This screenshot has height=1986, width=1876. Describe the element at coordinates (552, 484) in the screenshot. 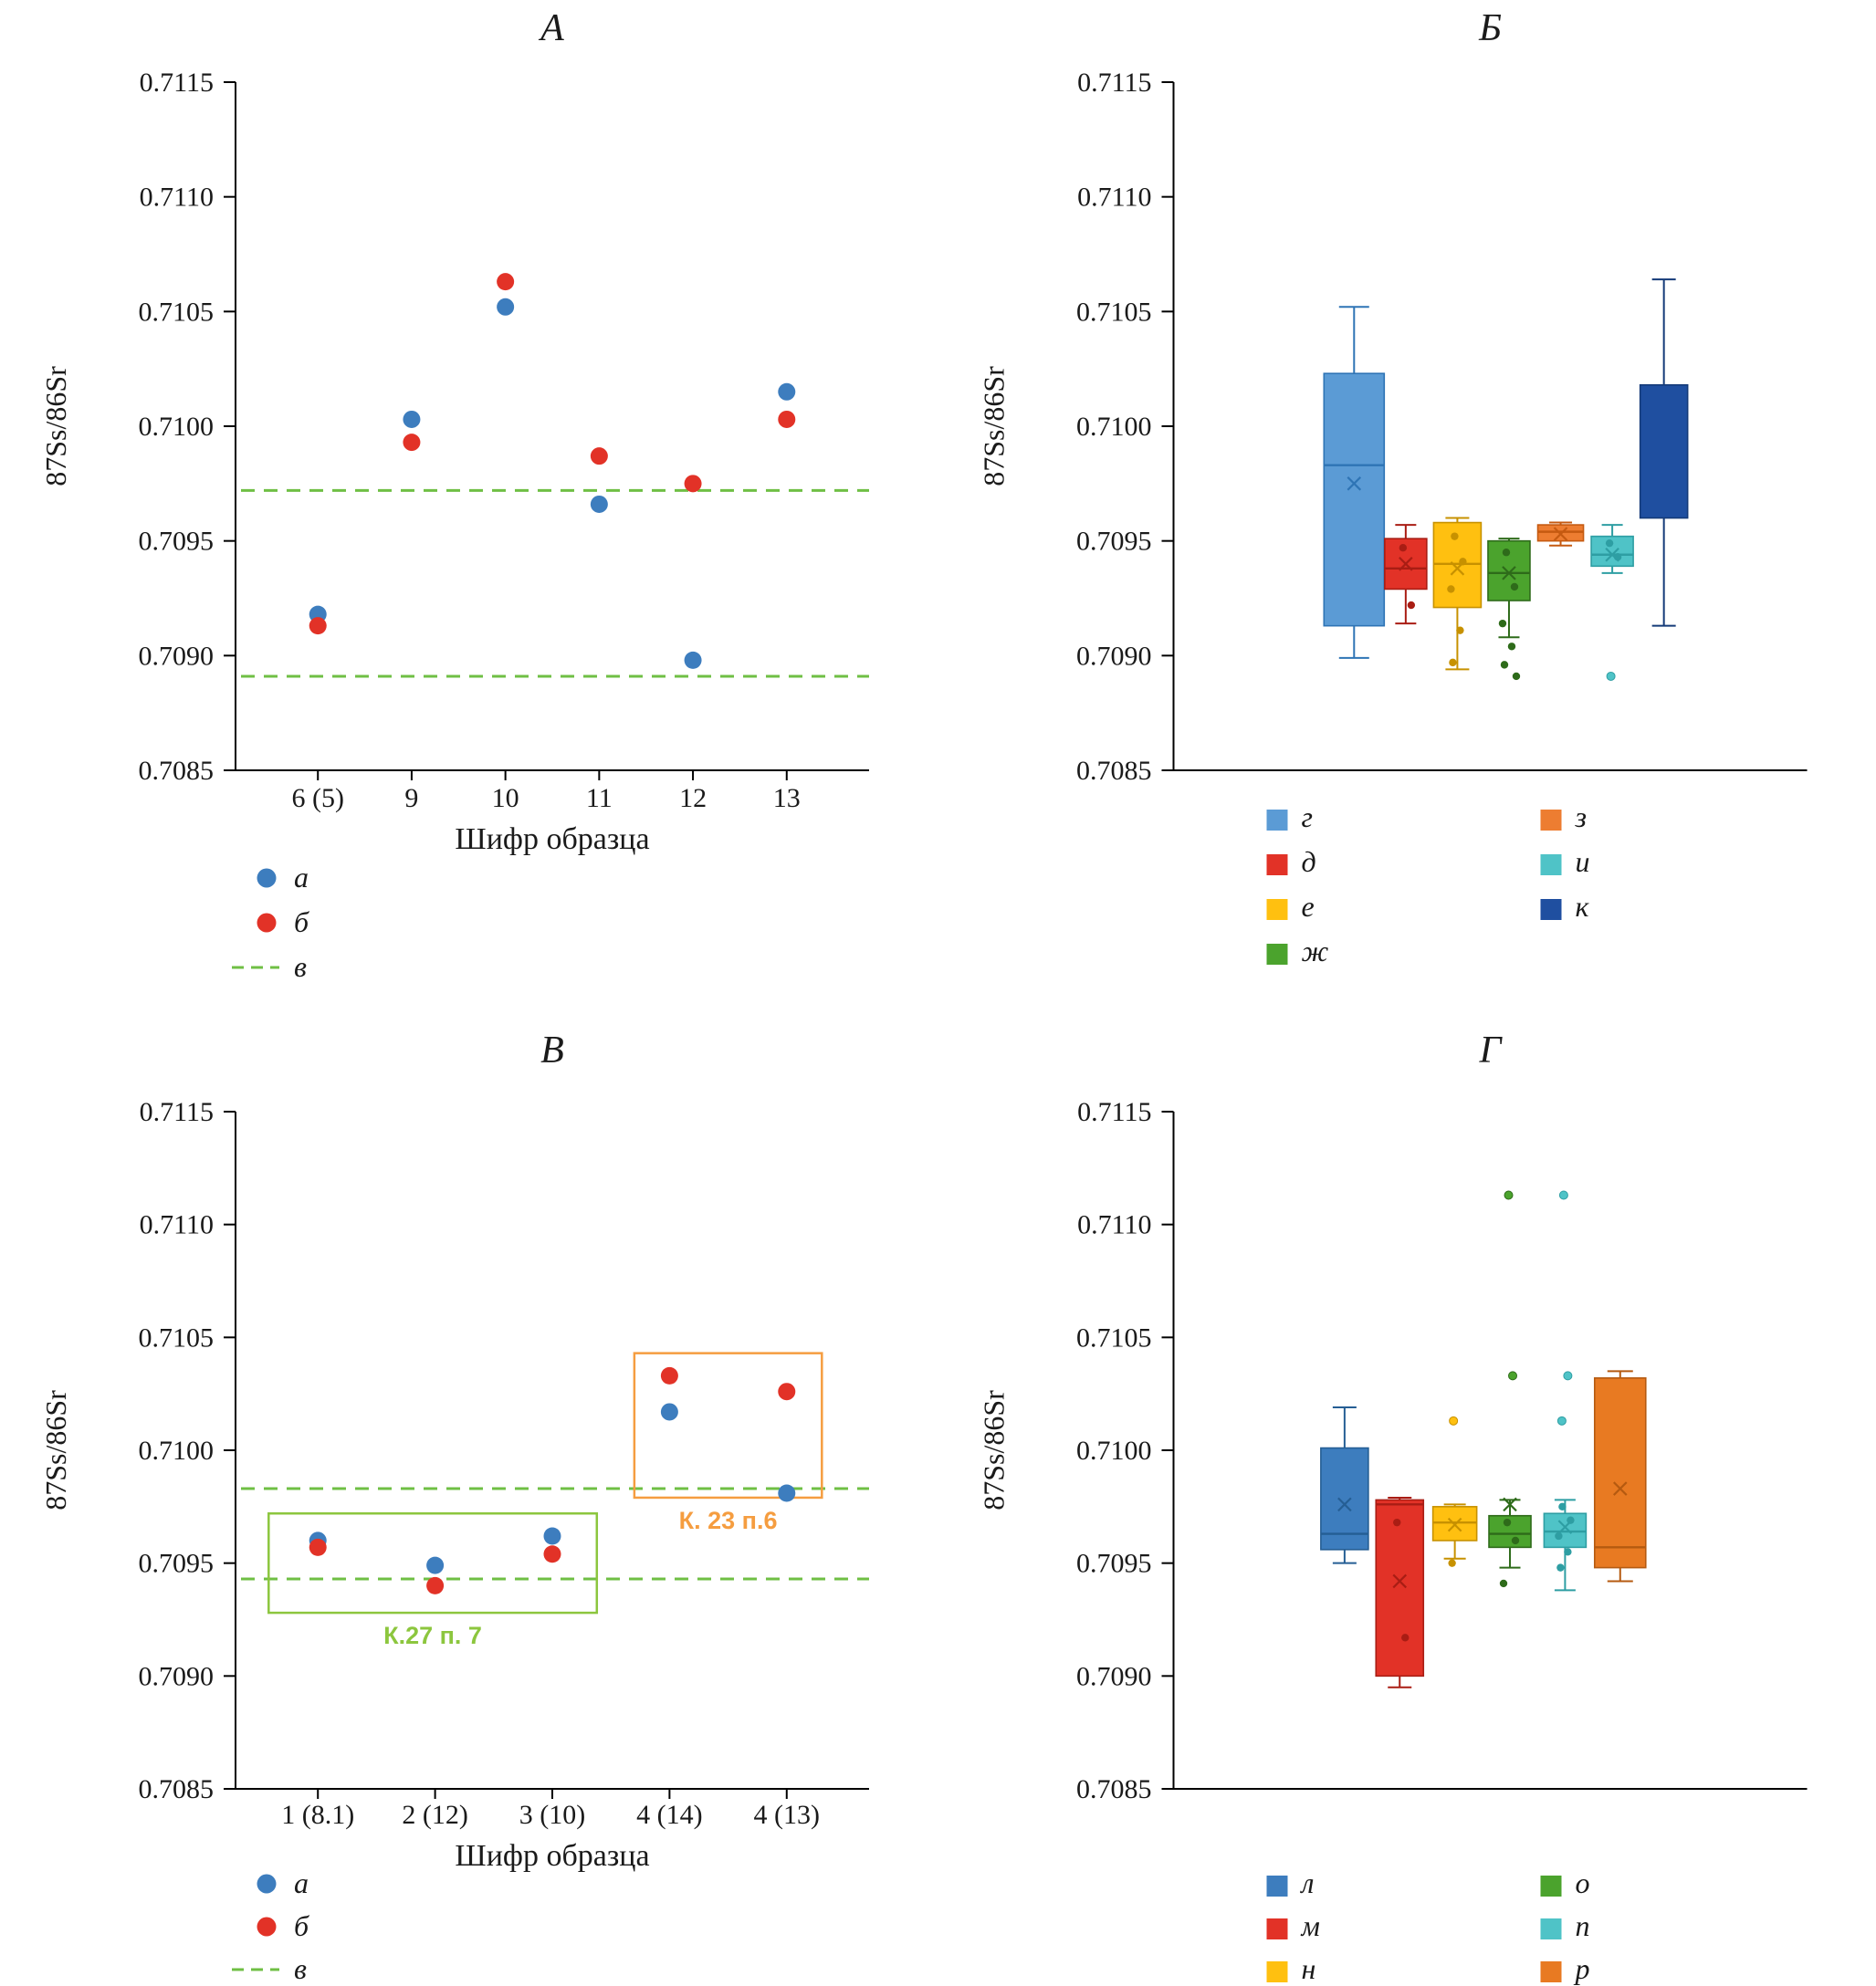

I see `series-а` at that location.